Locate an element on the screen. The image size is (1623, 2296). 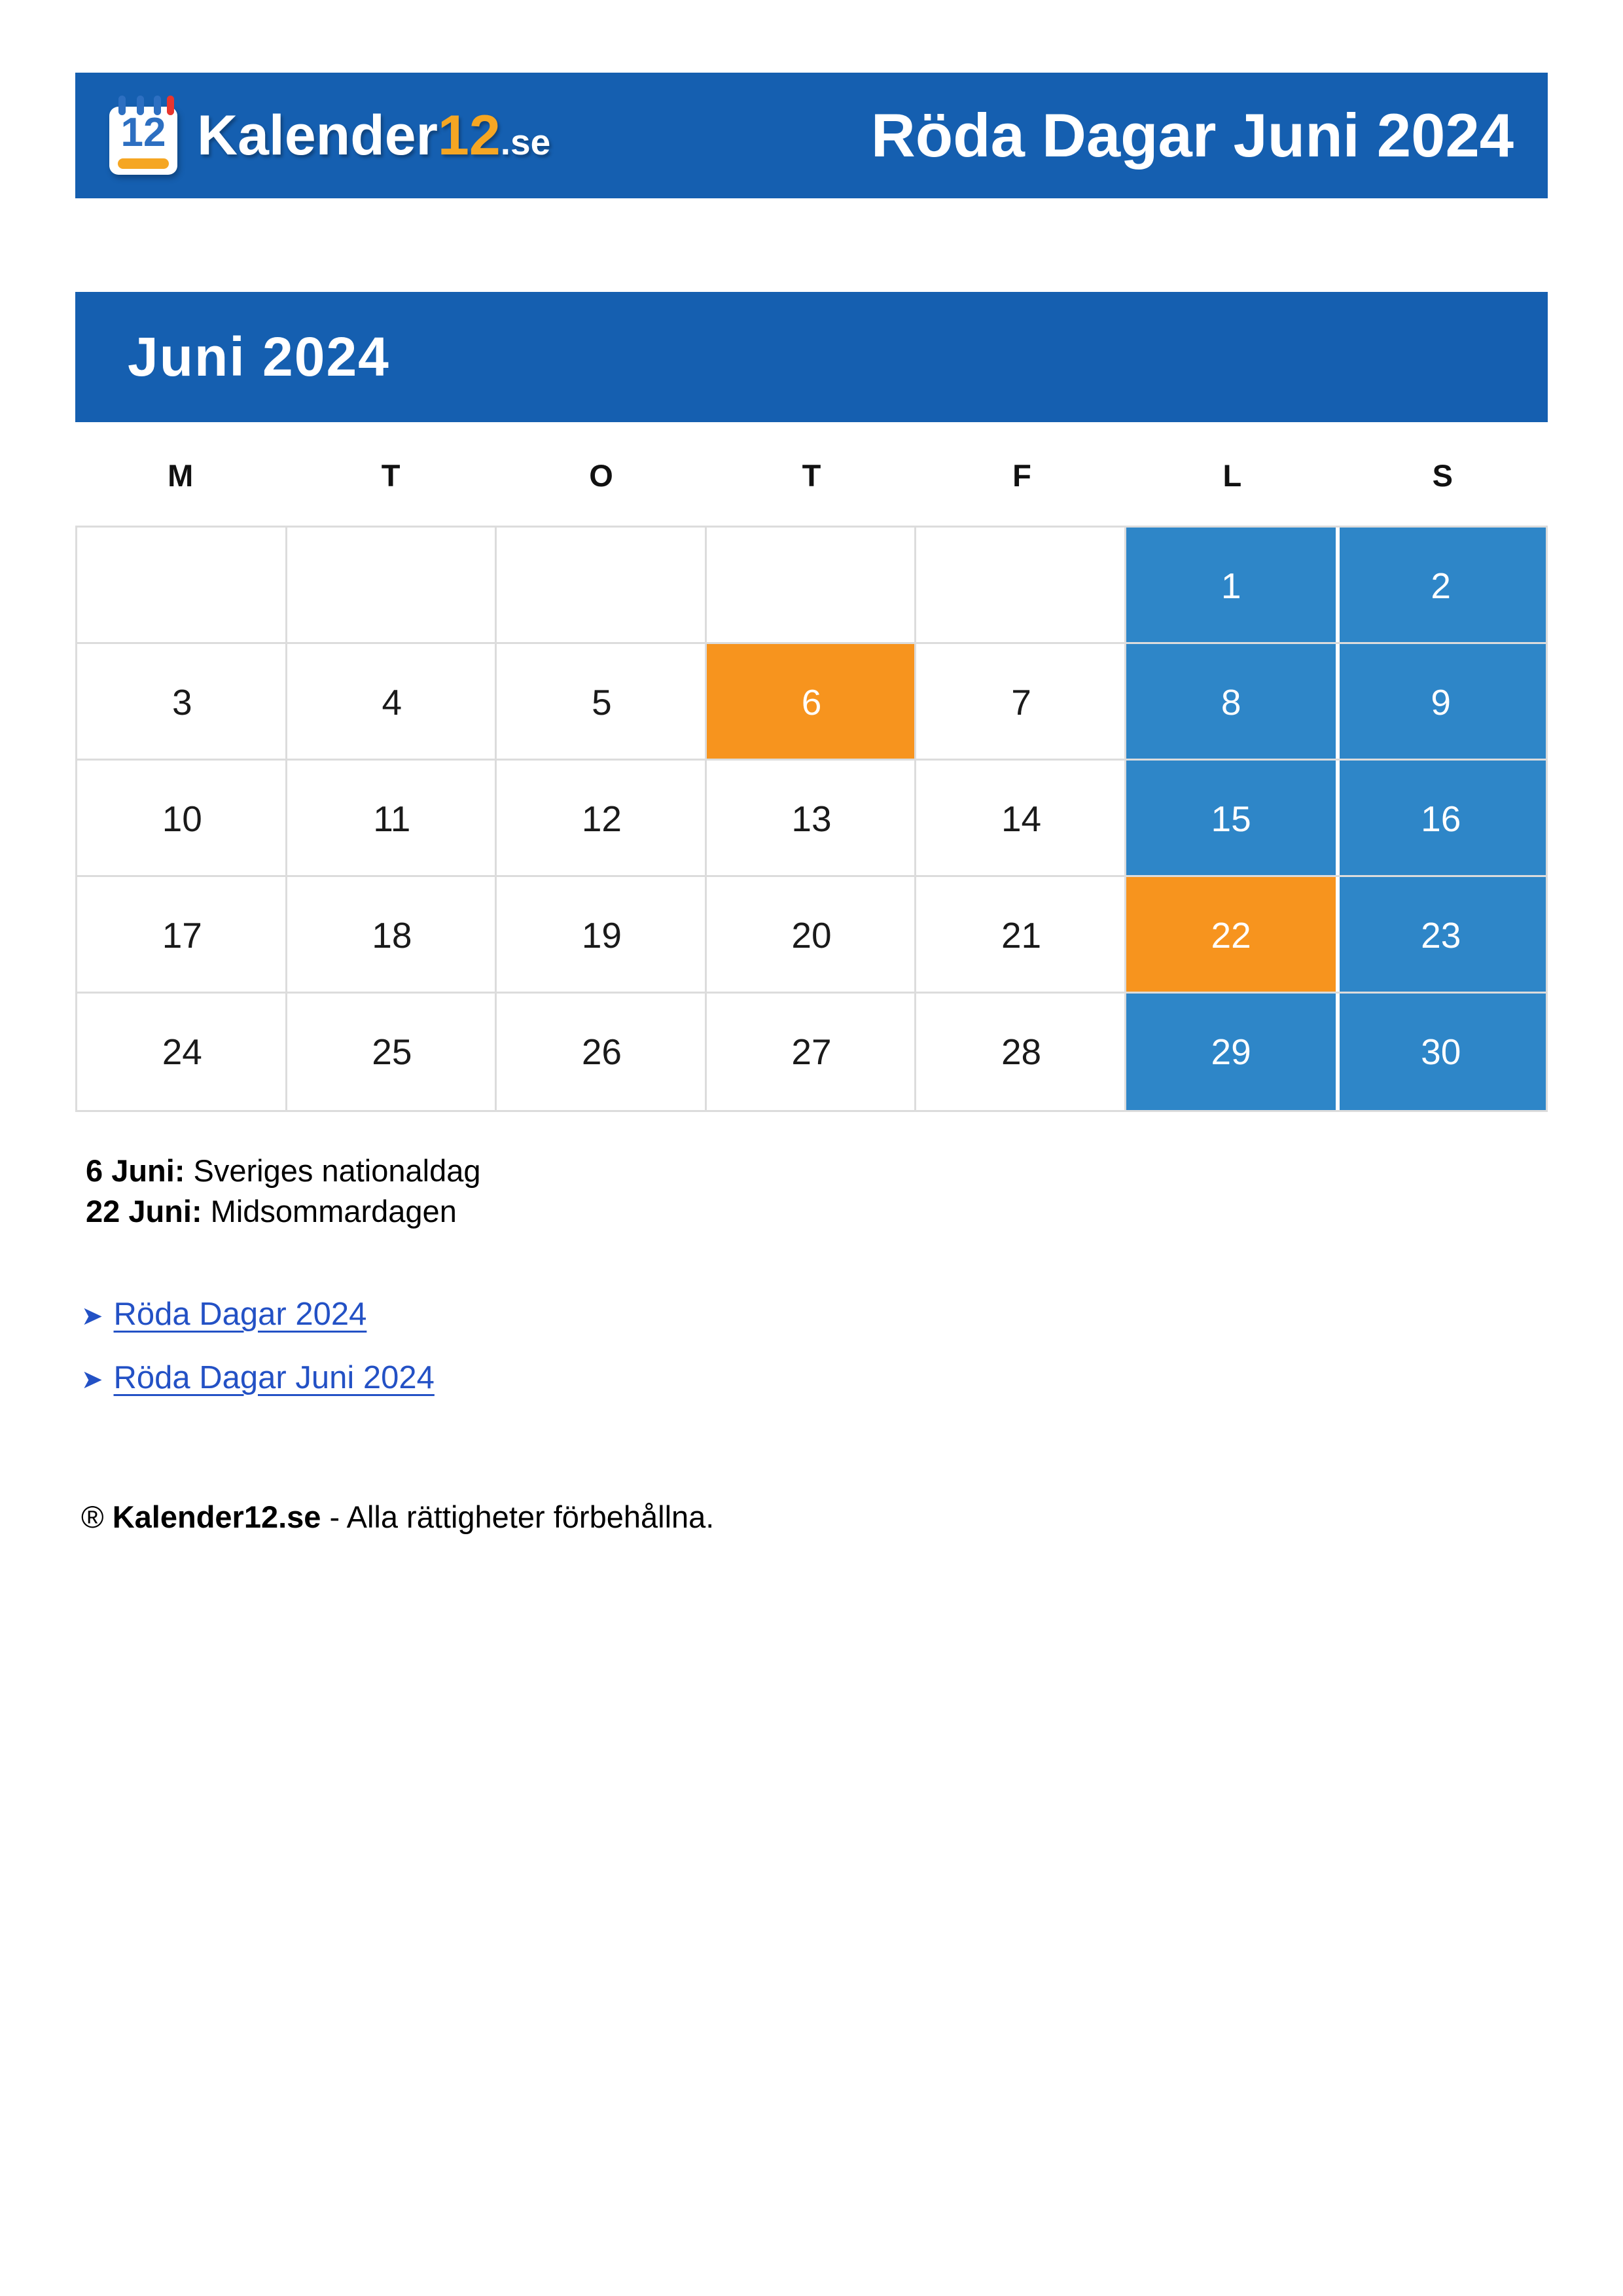
day-cell: 26 is located at coordinates (602, 1052).